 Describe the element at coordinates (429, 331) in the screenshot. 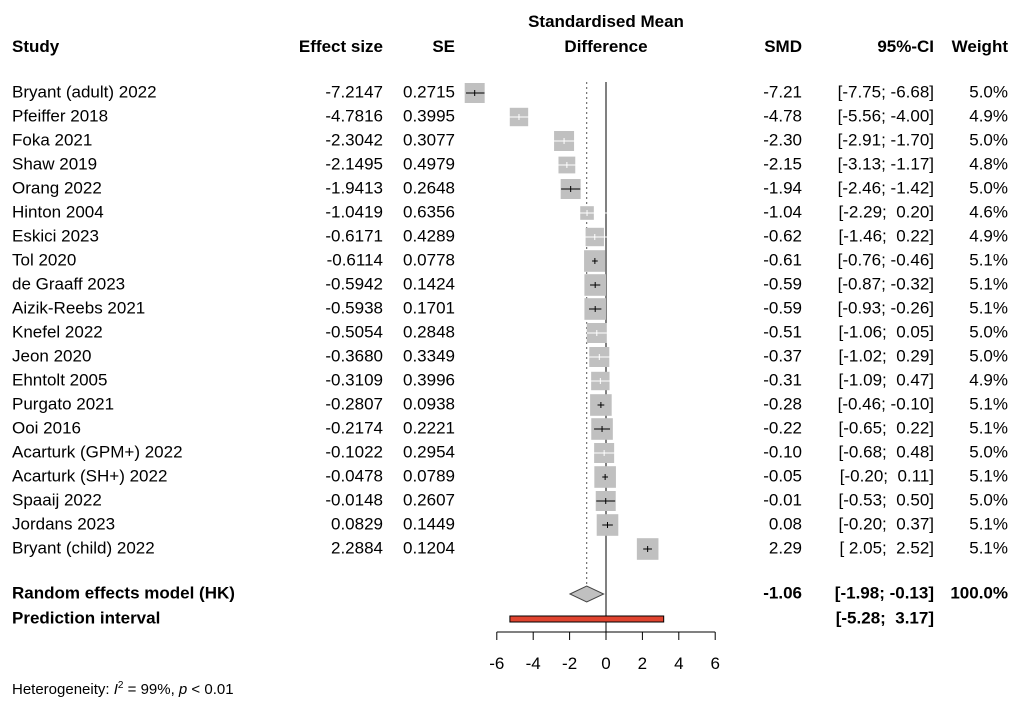

I see `se-value: 0.2848` at that location.